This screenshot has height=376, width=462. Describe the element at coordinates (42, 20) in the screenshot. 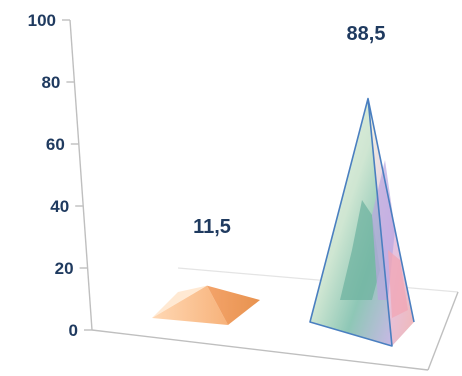

I see `y-tick-label: 100` at that location.